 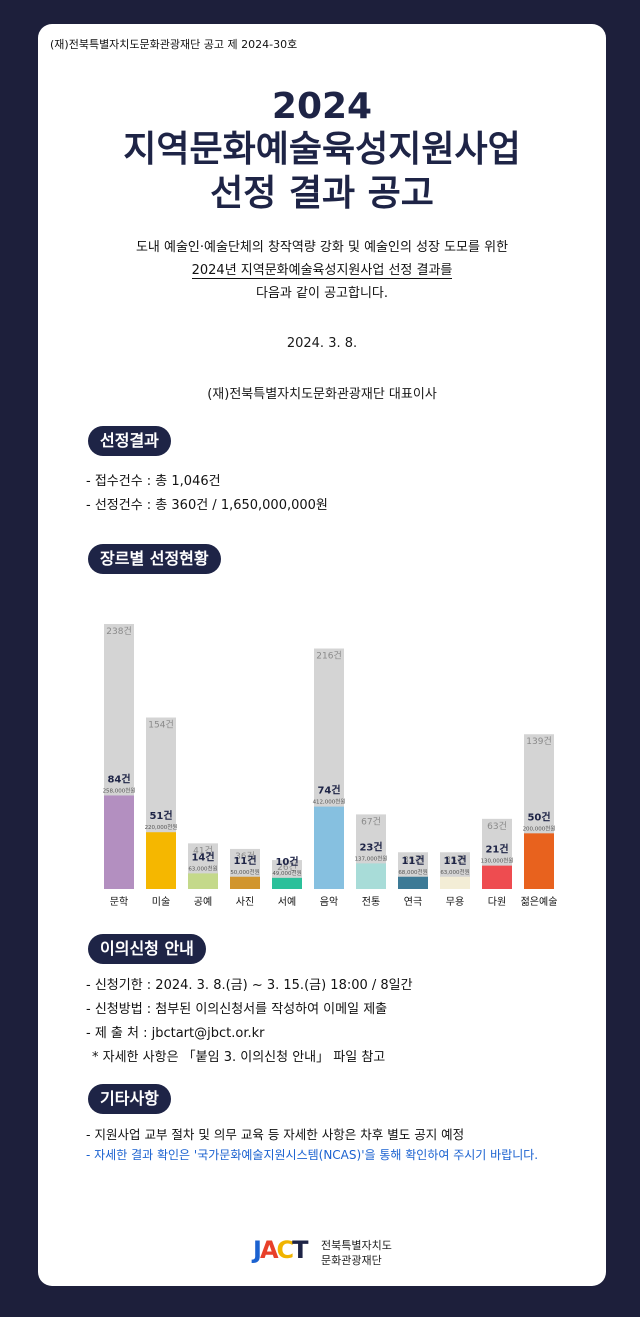 I want to click on label-received-9: 63건, so click(x=497, y=826).